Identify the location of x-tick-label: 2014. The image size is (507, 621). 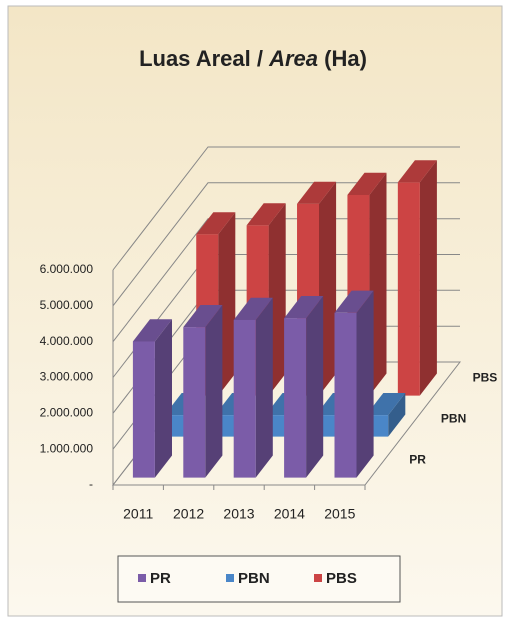
(289, 514).